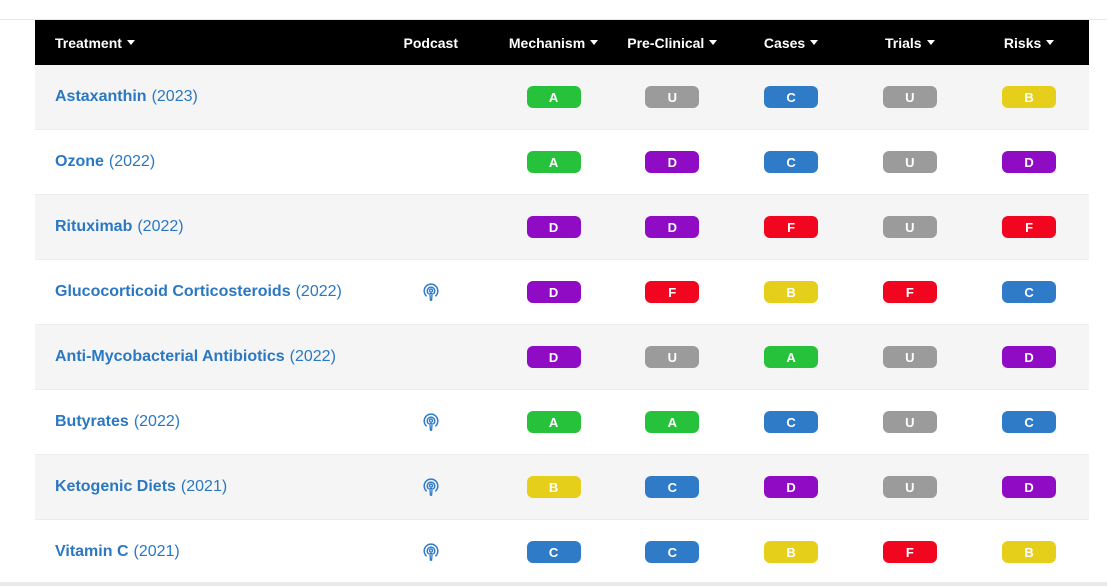 This screenshot has width=1107, height=586. I want to click on treatment-cell: Ketogenic Diets (2021), so click(201, 487).